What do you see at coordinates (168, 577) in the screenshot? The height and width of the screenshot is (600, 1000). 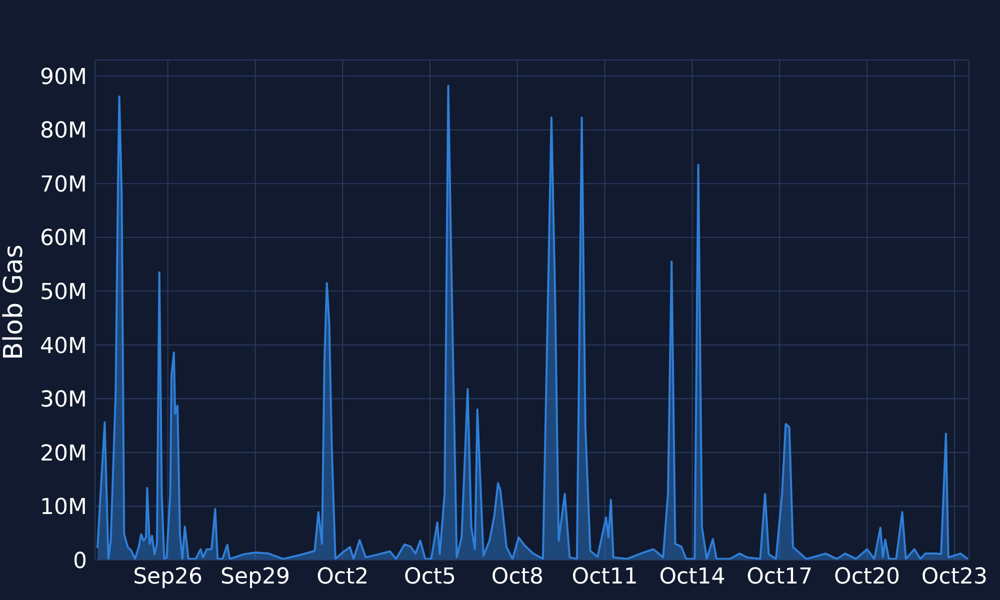 I see `x-tick-label: Sep26` at bounding box center [168, 577].